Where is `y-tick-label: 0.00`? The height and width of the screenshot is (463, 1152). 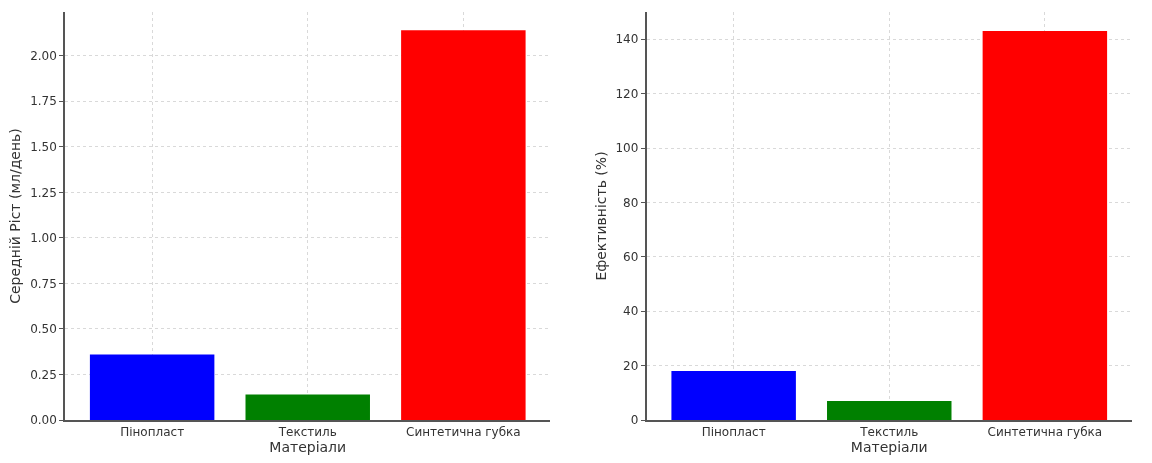 y-tick-label: 0.00 is located at coordinates (43, 420).